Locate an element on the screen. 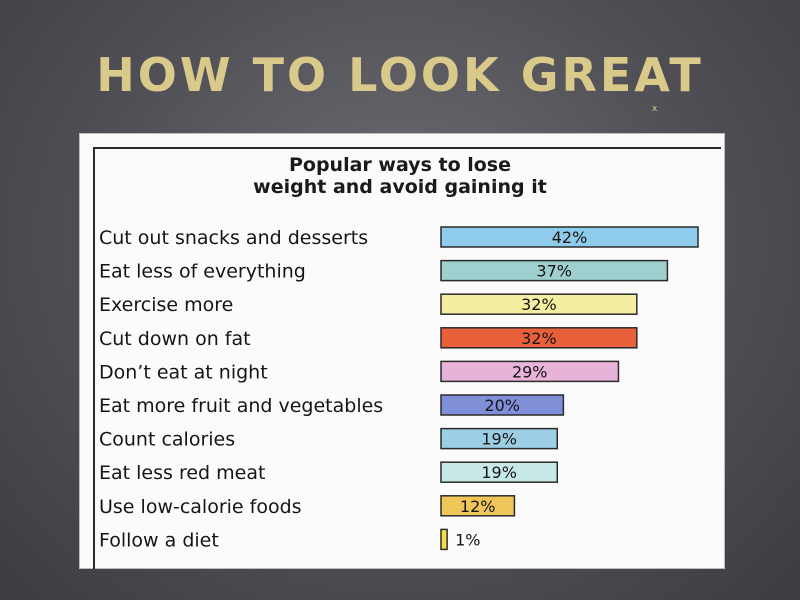 This screenshot has height=600, width=800. category-label: Cut down on fat is located at coordinates (175, 339).